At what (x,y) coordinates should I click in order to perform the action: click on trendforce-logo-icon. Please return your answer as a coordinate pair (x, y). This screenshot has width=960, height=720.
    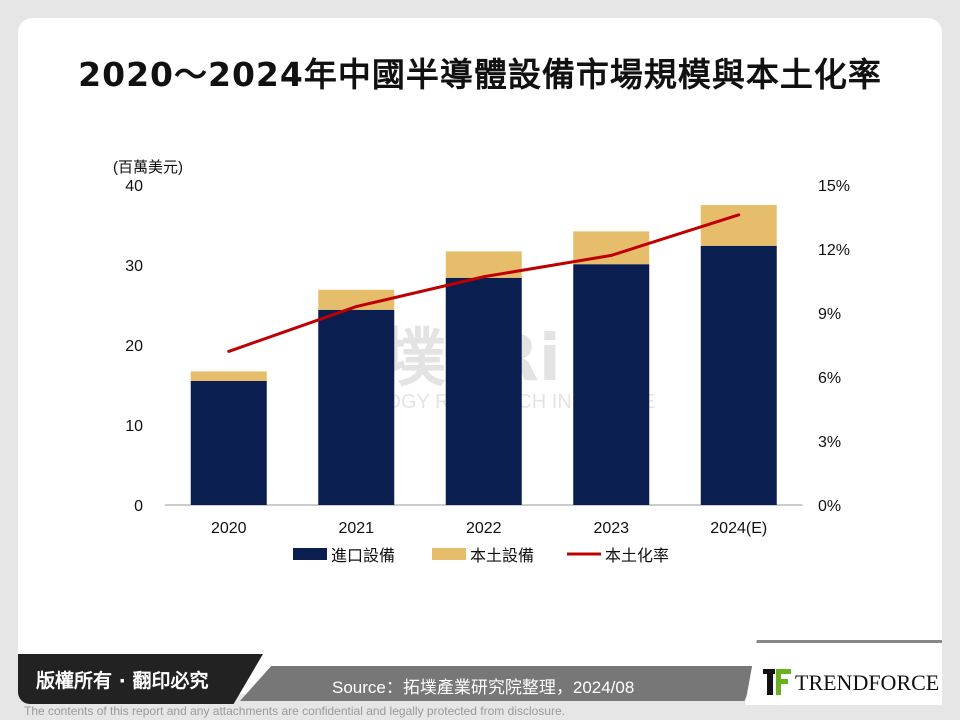
    Looking at the image, I should click on (777, 682).